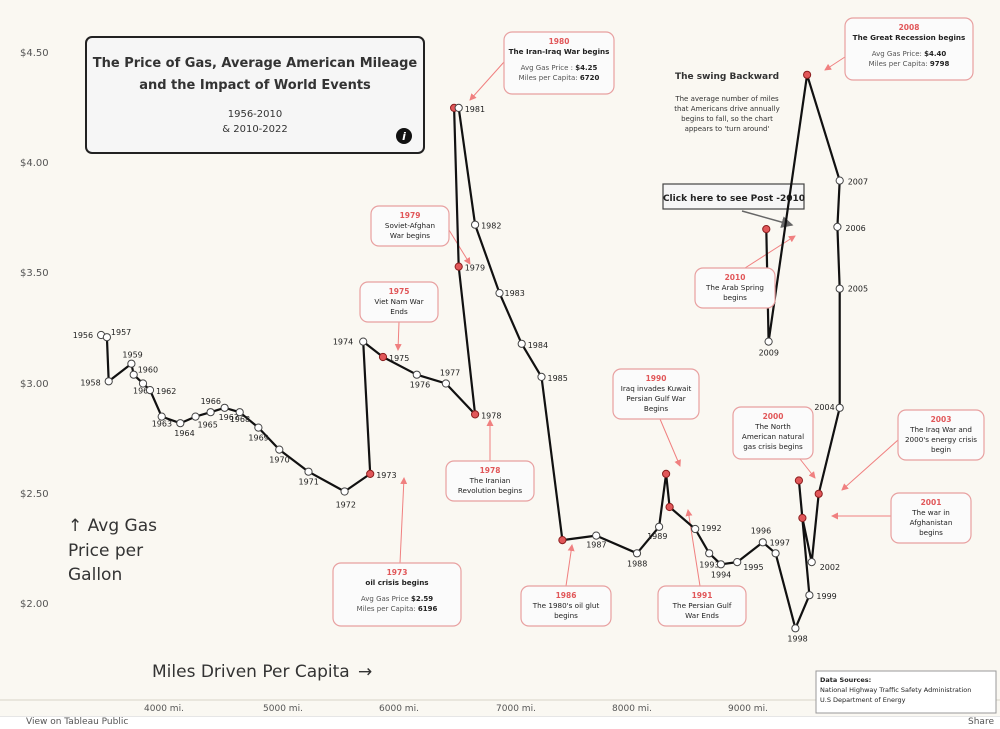 The image size is (1000, 729). I want to click on data-point-1987, so click(596, 535).